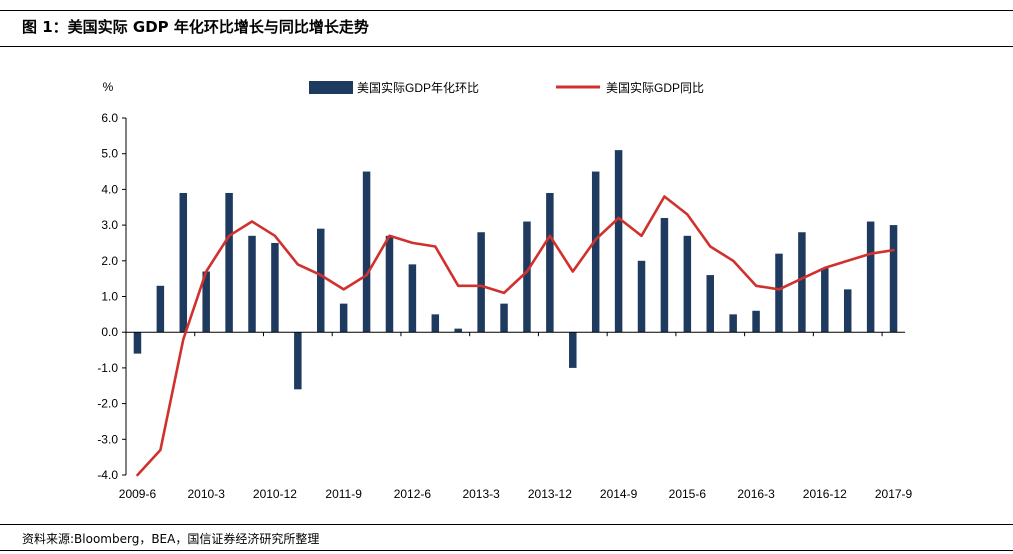 The image size is (1013, 554). What do you see at coordinates (109, 332) in the screenshot?
I see `y-tick-label: 0.0` at bounding box center [109, 332].